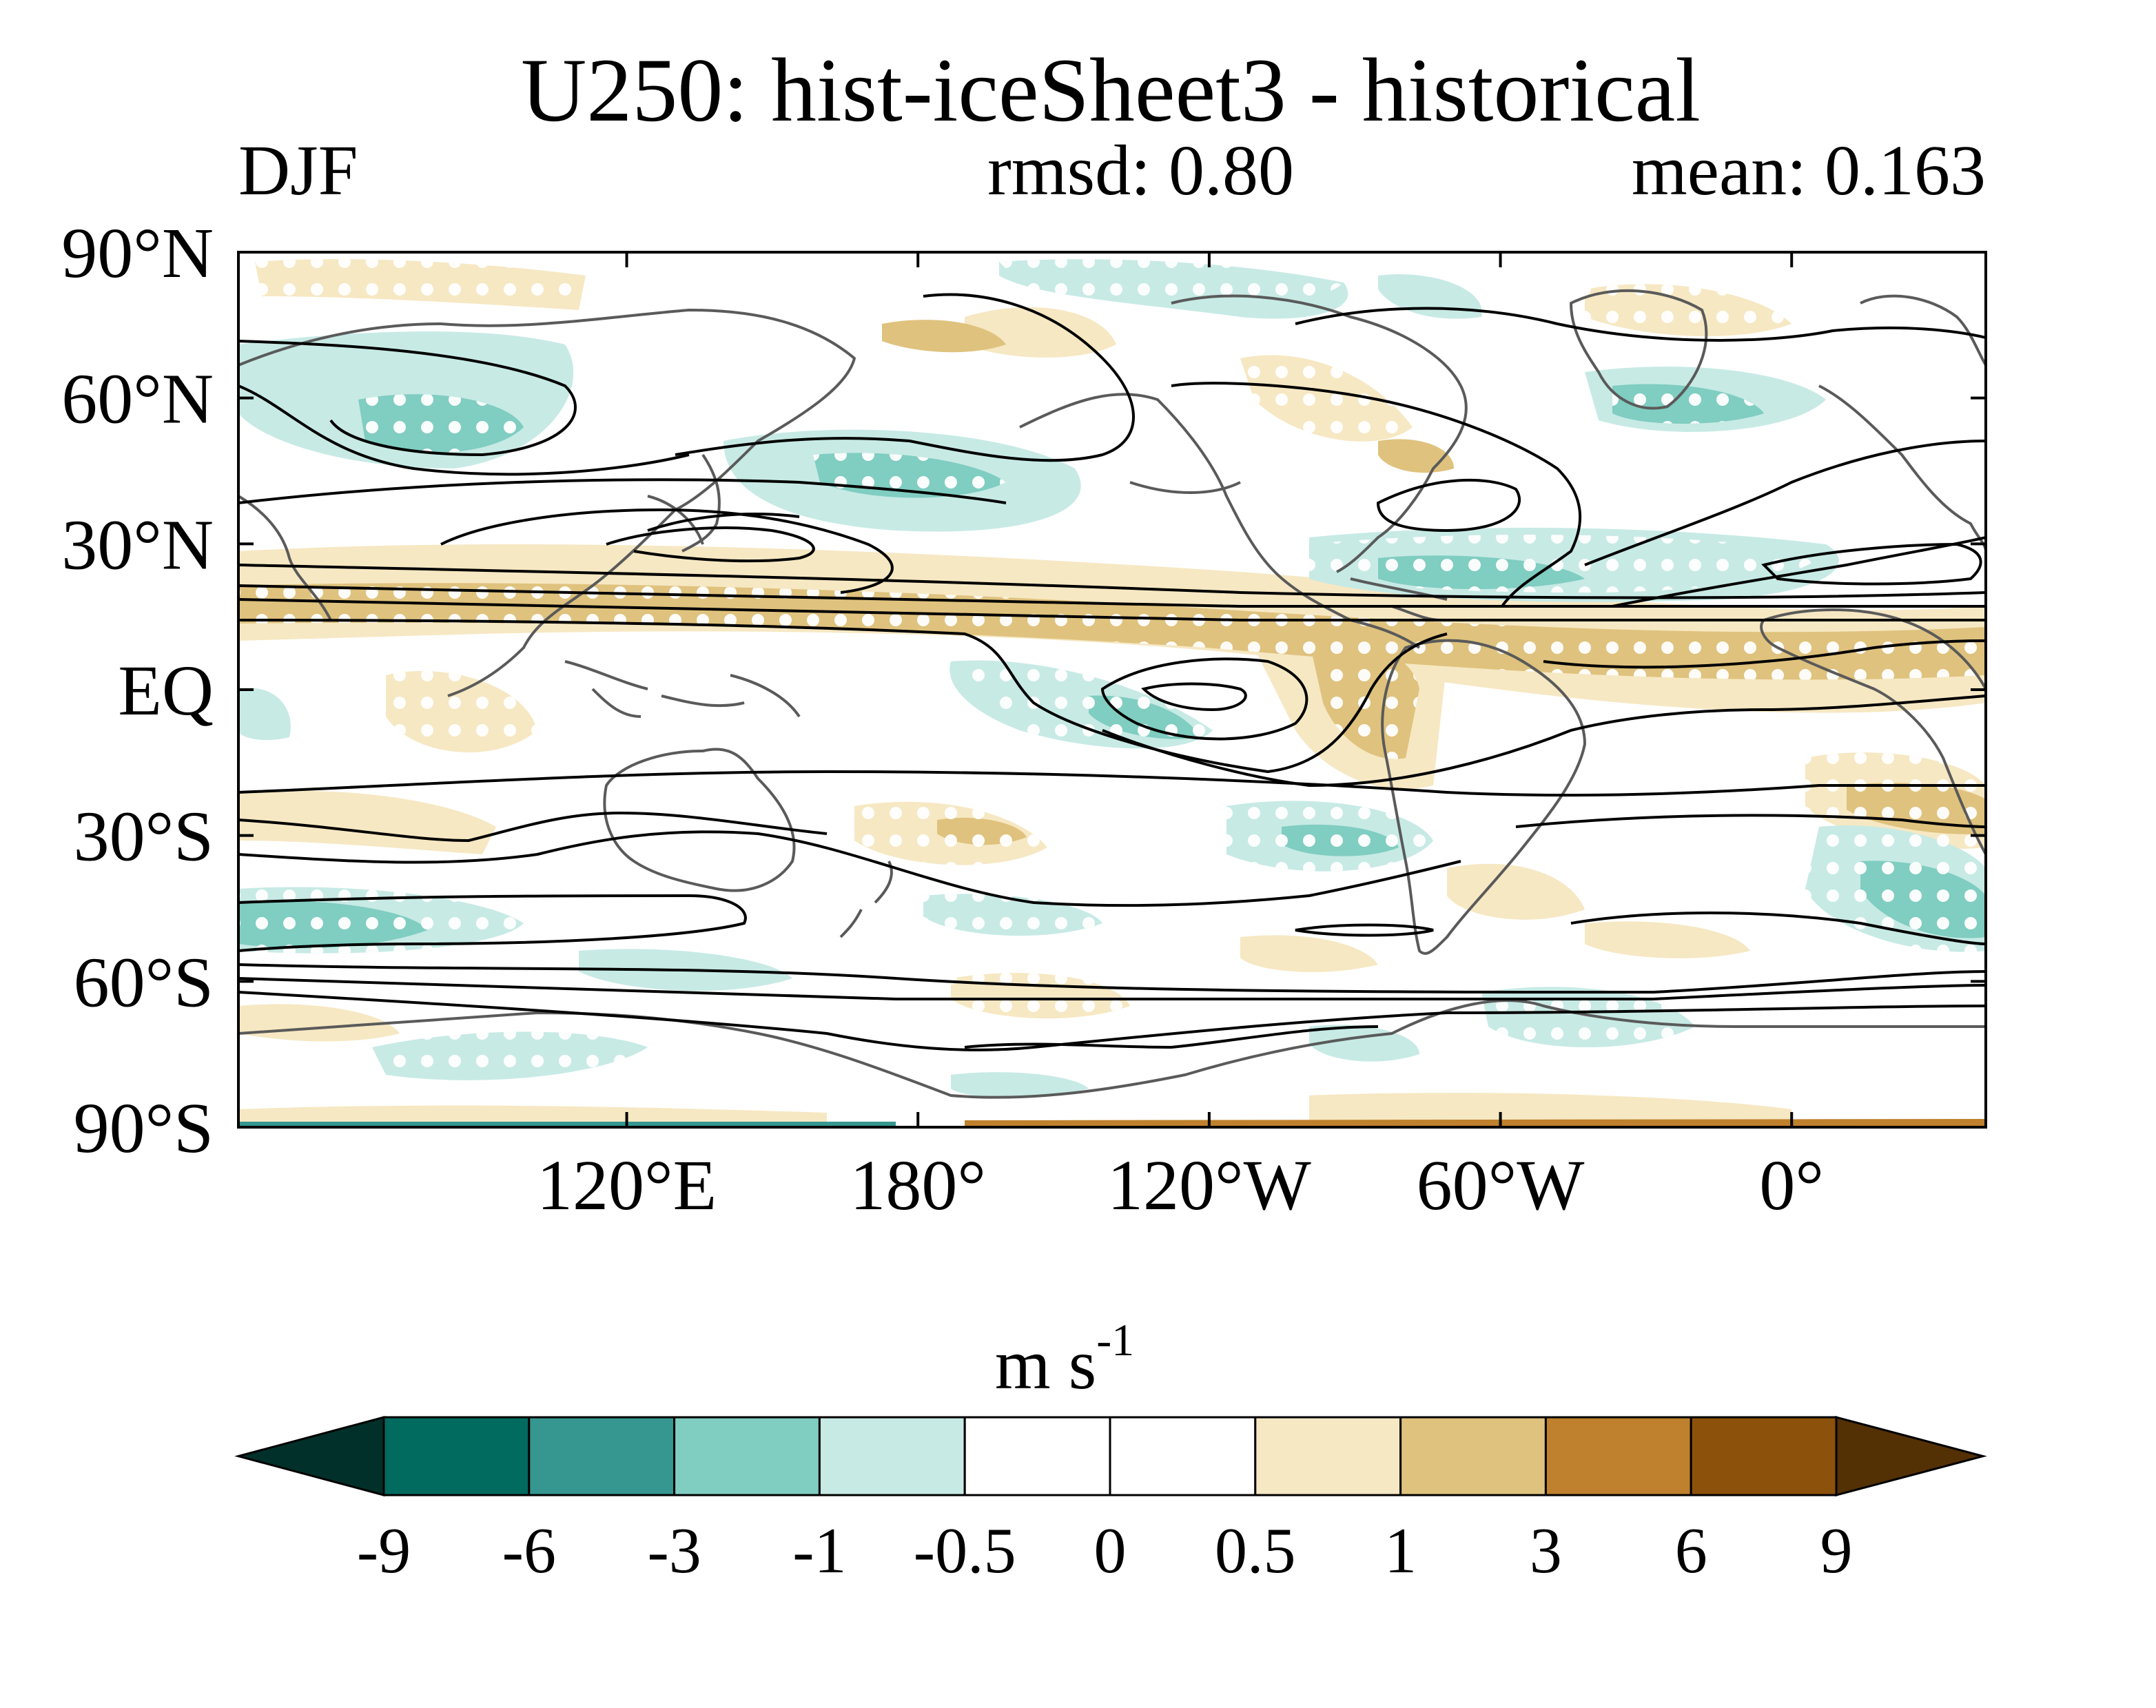 The width and height of the screenshot is (2156, 1708). What do you see at coordinates (1045, 1364) in the screenshot?
I see `unit-base: m s` at bounding box center [1045, 1364].